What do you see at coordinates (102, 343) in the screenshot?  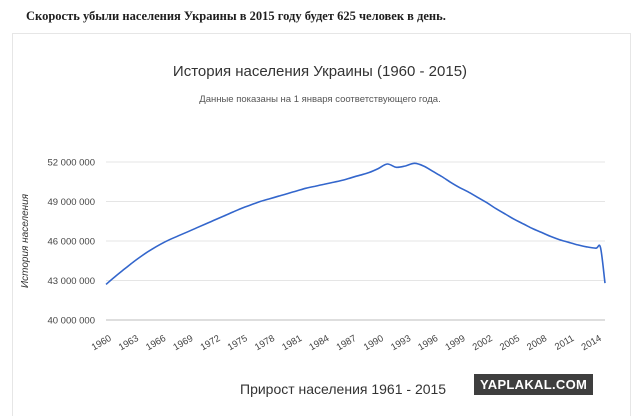 I see `x-tick-label: 1960` at bounding box center [102, 343].